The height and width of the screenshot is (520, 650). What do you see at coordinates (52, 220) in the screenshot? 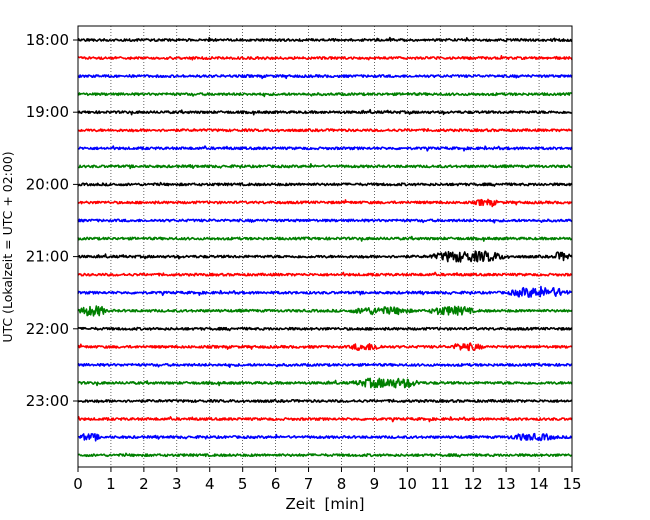
I see `y-axis-ticks: 18:00 19:00 20:00 21:00 22:00 23:00` at bounding box center [52, 220].